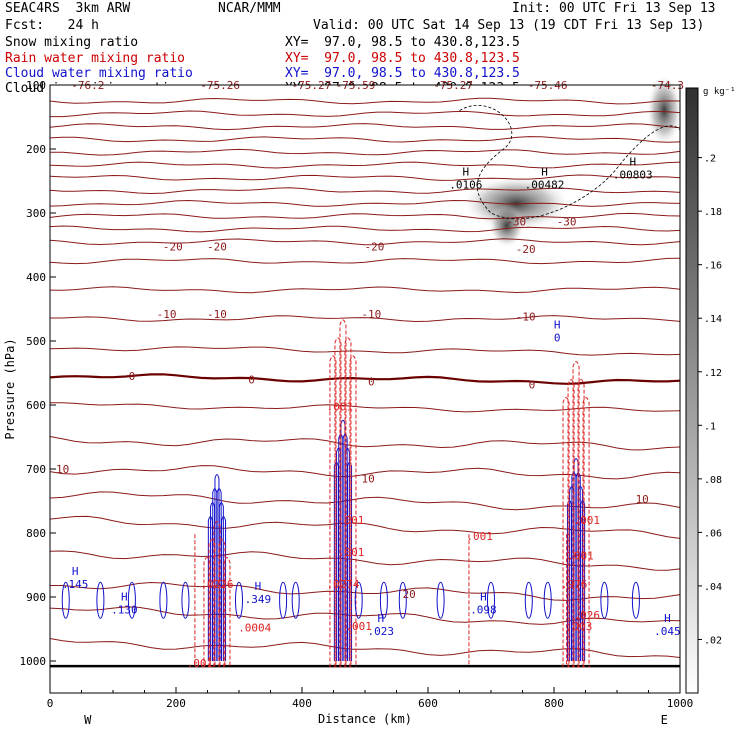  I want to click on cloud-water-max-value: .145, so click(75, 584).